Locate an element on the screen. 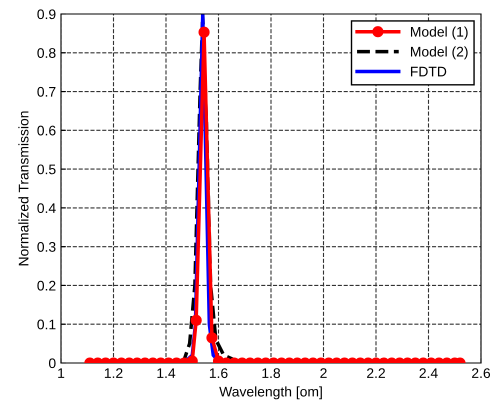  y-tick-label: 0.9 is located at coordinates (46, 14).